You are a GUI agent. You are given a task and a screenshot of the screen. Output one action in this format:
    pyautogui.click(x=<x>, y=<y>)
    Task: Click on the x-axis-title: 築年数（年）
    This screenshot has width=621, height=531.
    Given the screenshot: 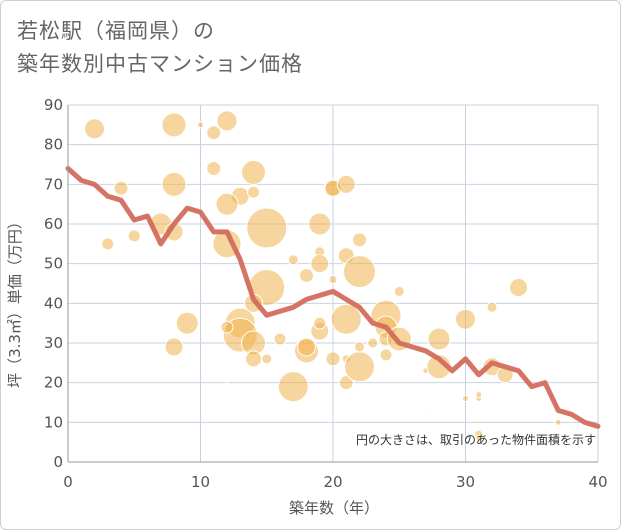 What is the action you would take?
    pyautogui.click(x=334, y=508)
    